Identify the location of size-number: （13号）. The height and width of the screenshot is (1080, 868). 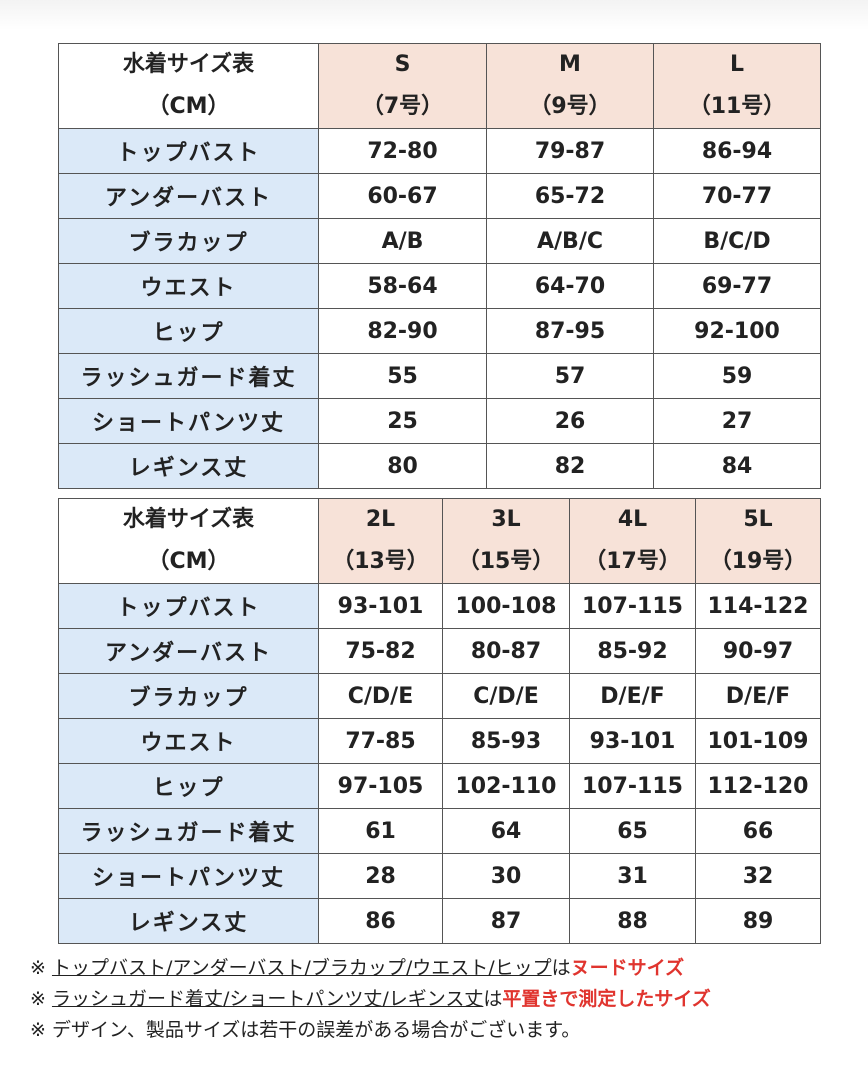
(380, 561).